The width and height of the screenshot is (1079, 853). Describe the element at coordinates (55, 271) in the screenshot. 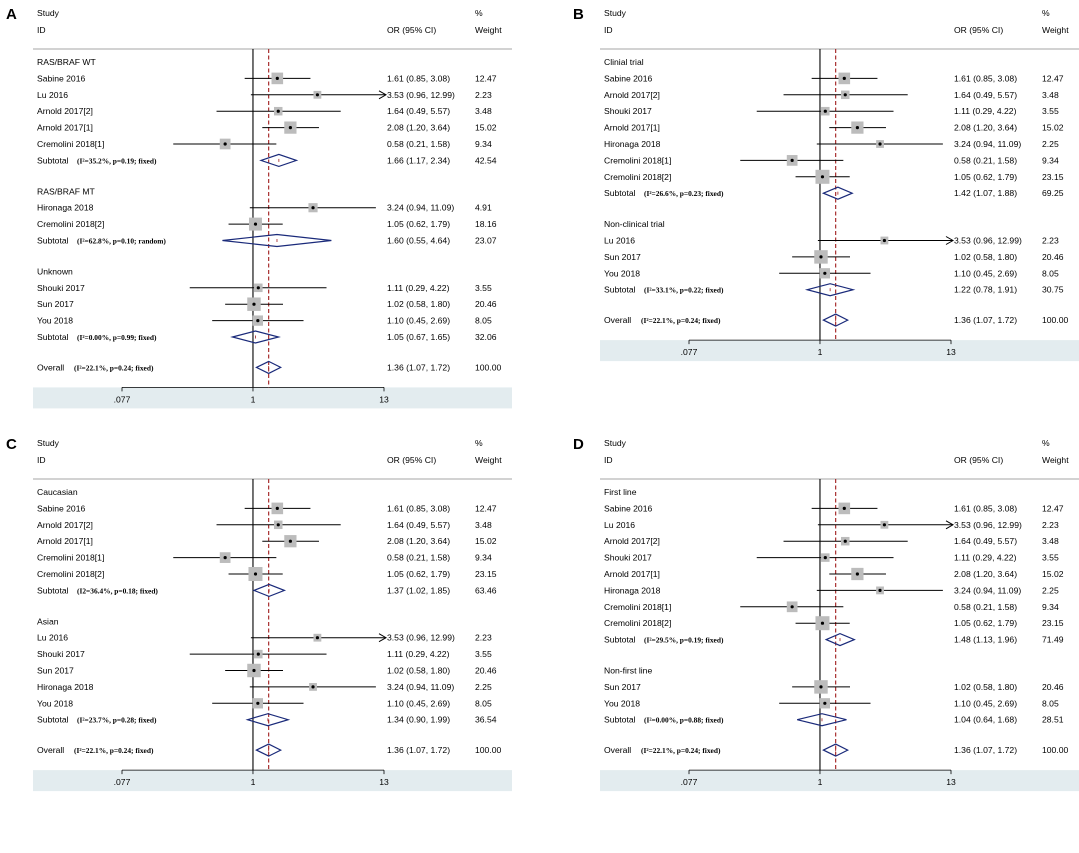

I see `subgroup-title: Unknown` at that location.